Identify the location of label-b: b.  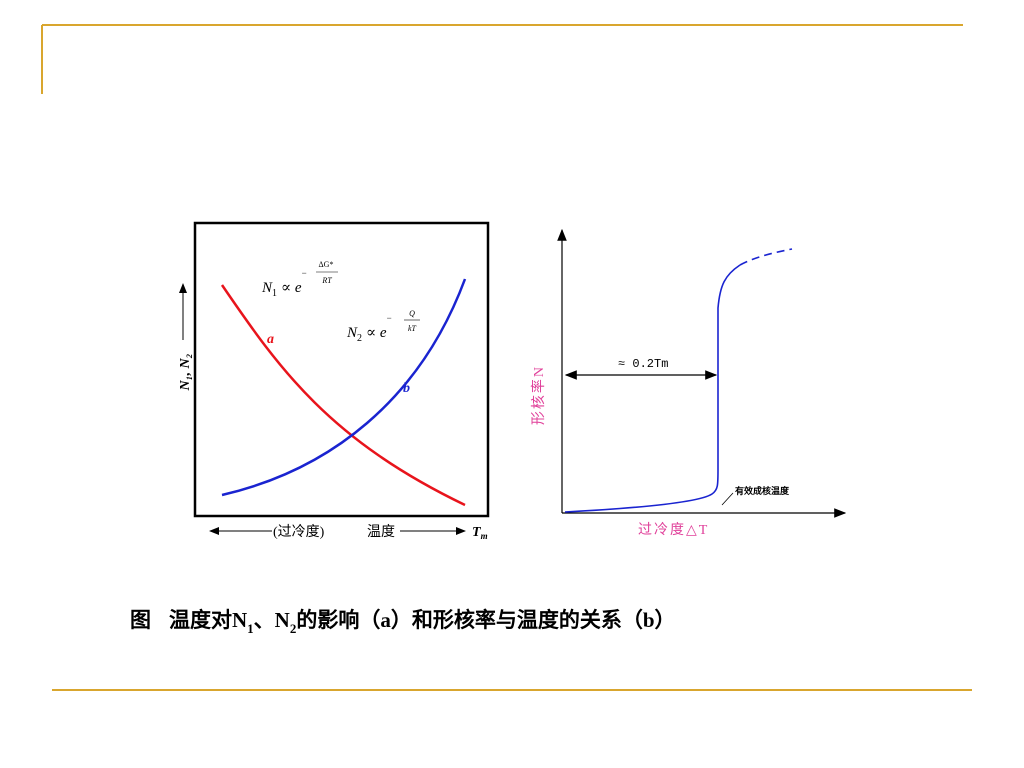
(406, 388).